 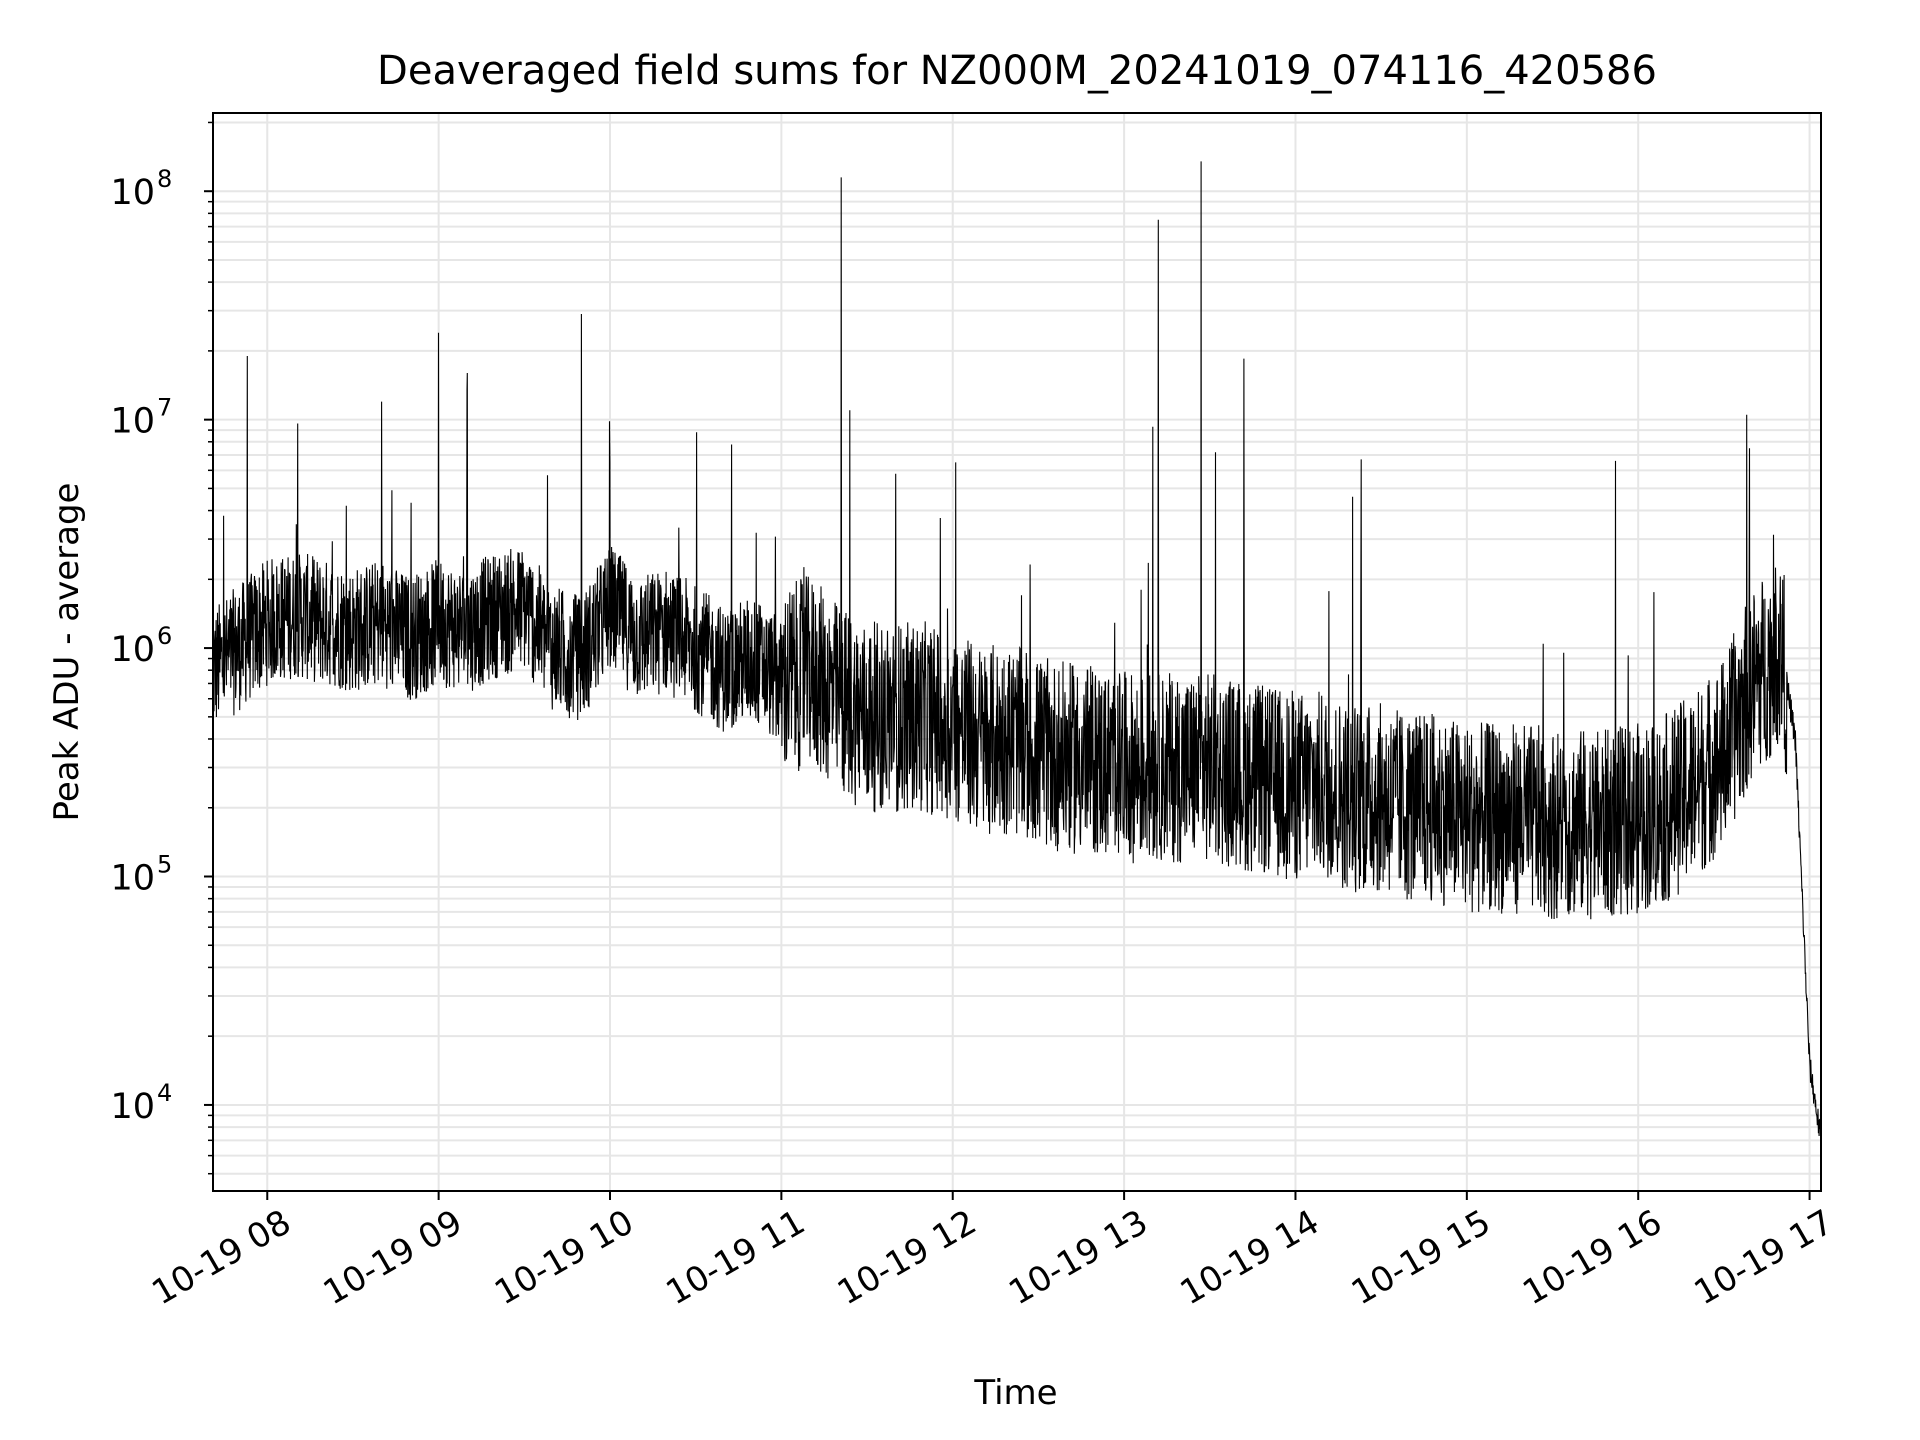 What do you see at coordinates (164, 179) in the screenshot?
I see `y-tick-label-exponent: 8` at bounding box center [164, 179].